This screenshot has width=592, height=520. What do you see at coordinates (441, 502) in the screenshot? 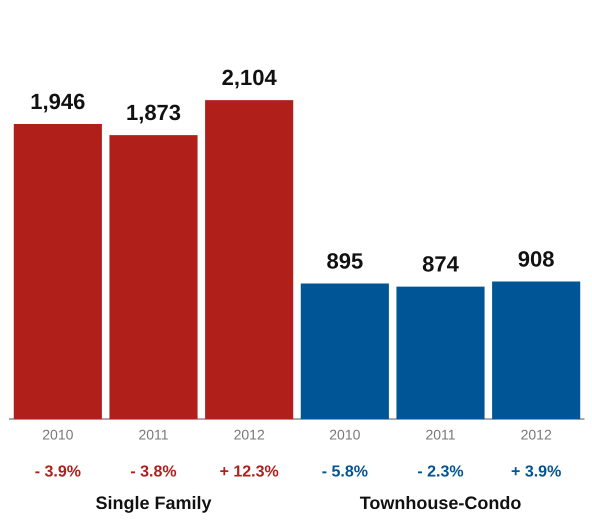
I see `text: Townhouse-Condo` at bounding box center [441, 502].